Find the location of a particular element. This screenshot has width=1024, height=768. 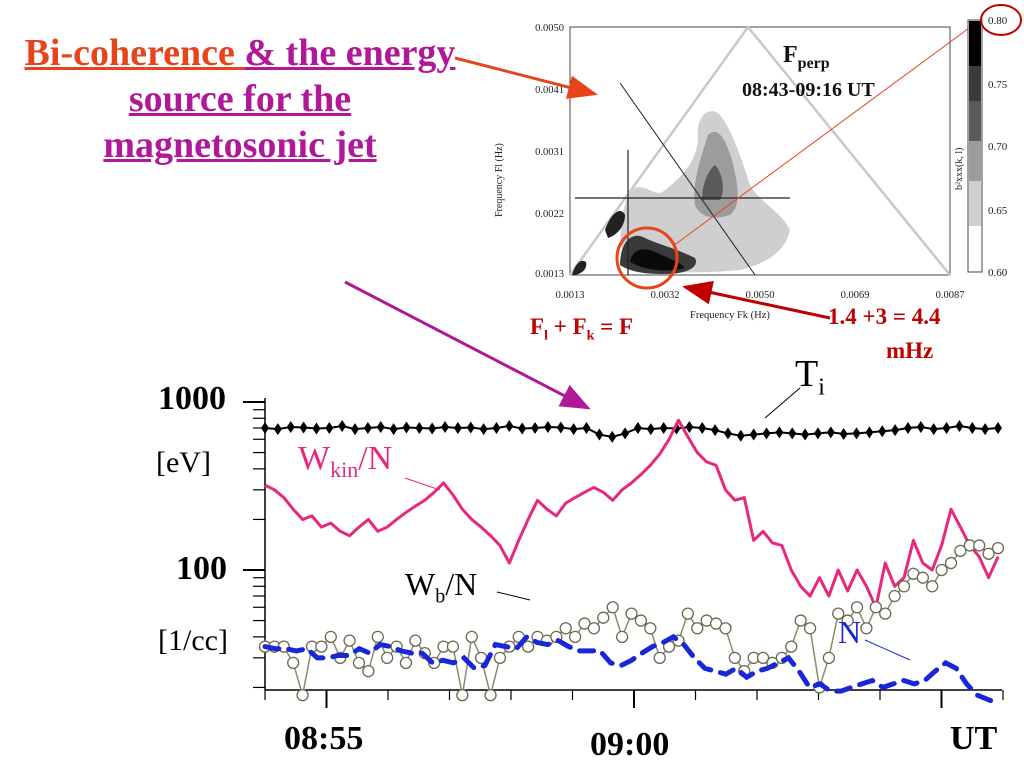

x-axis-ut-label: UT is located at coordinates (974, 738).